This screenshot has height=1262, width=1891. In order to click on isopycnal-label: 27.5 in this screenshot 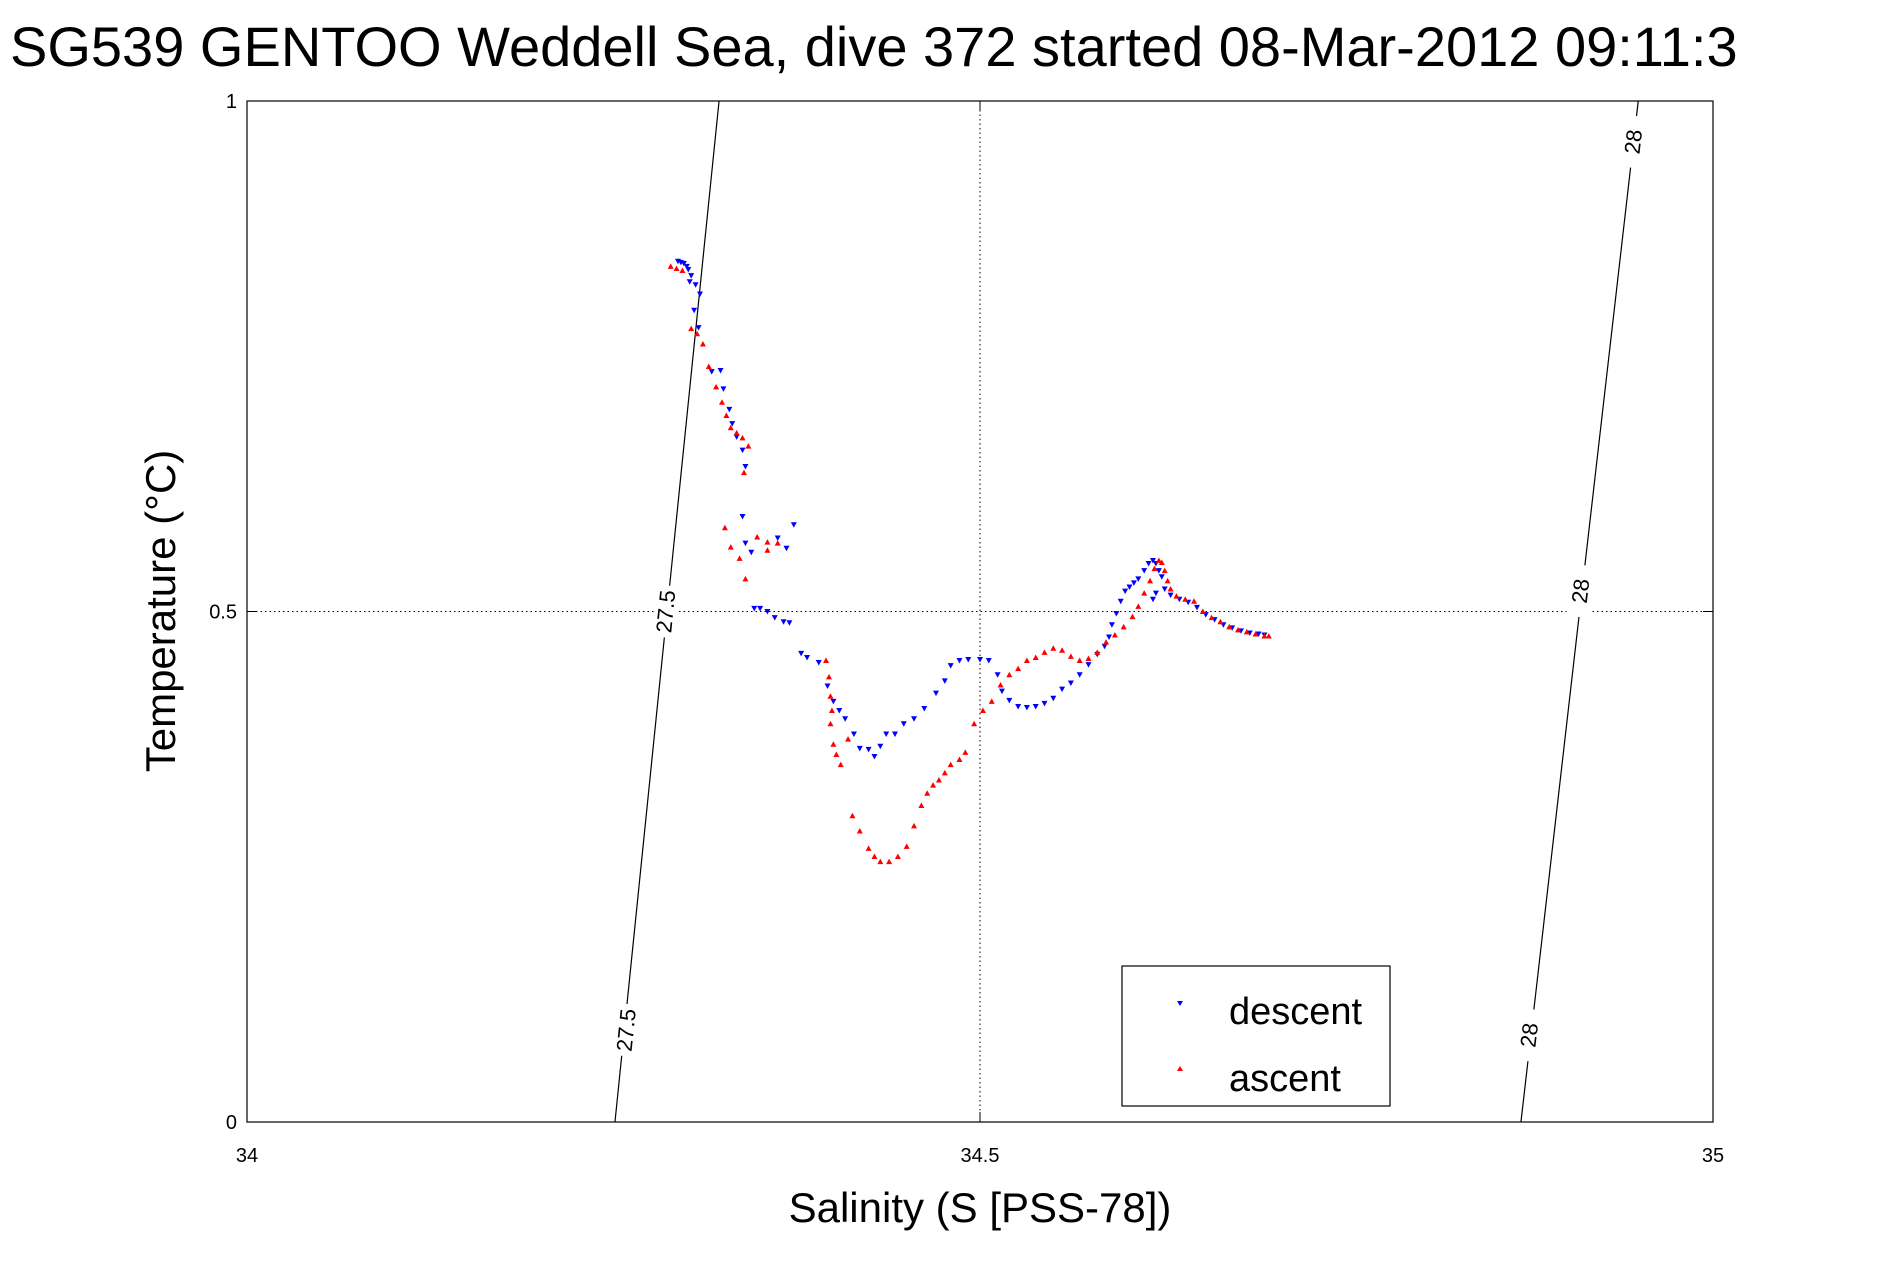, I will do `click(626, 1029)`.